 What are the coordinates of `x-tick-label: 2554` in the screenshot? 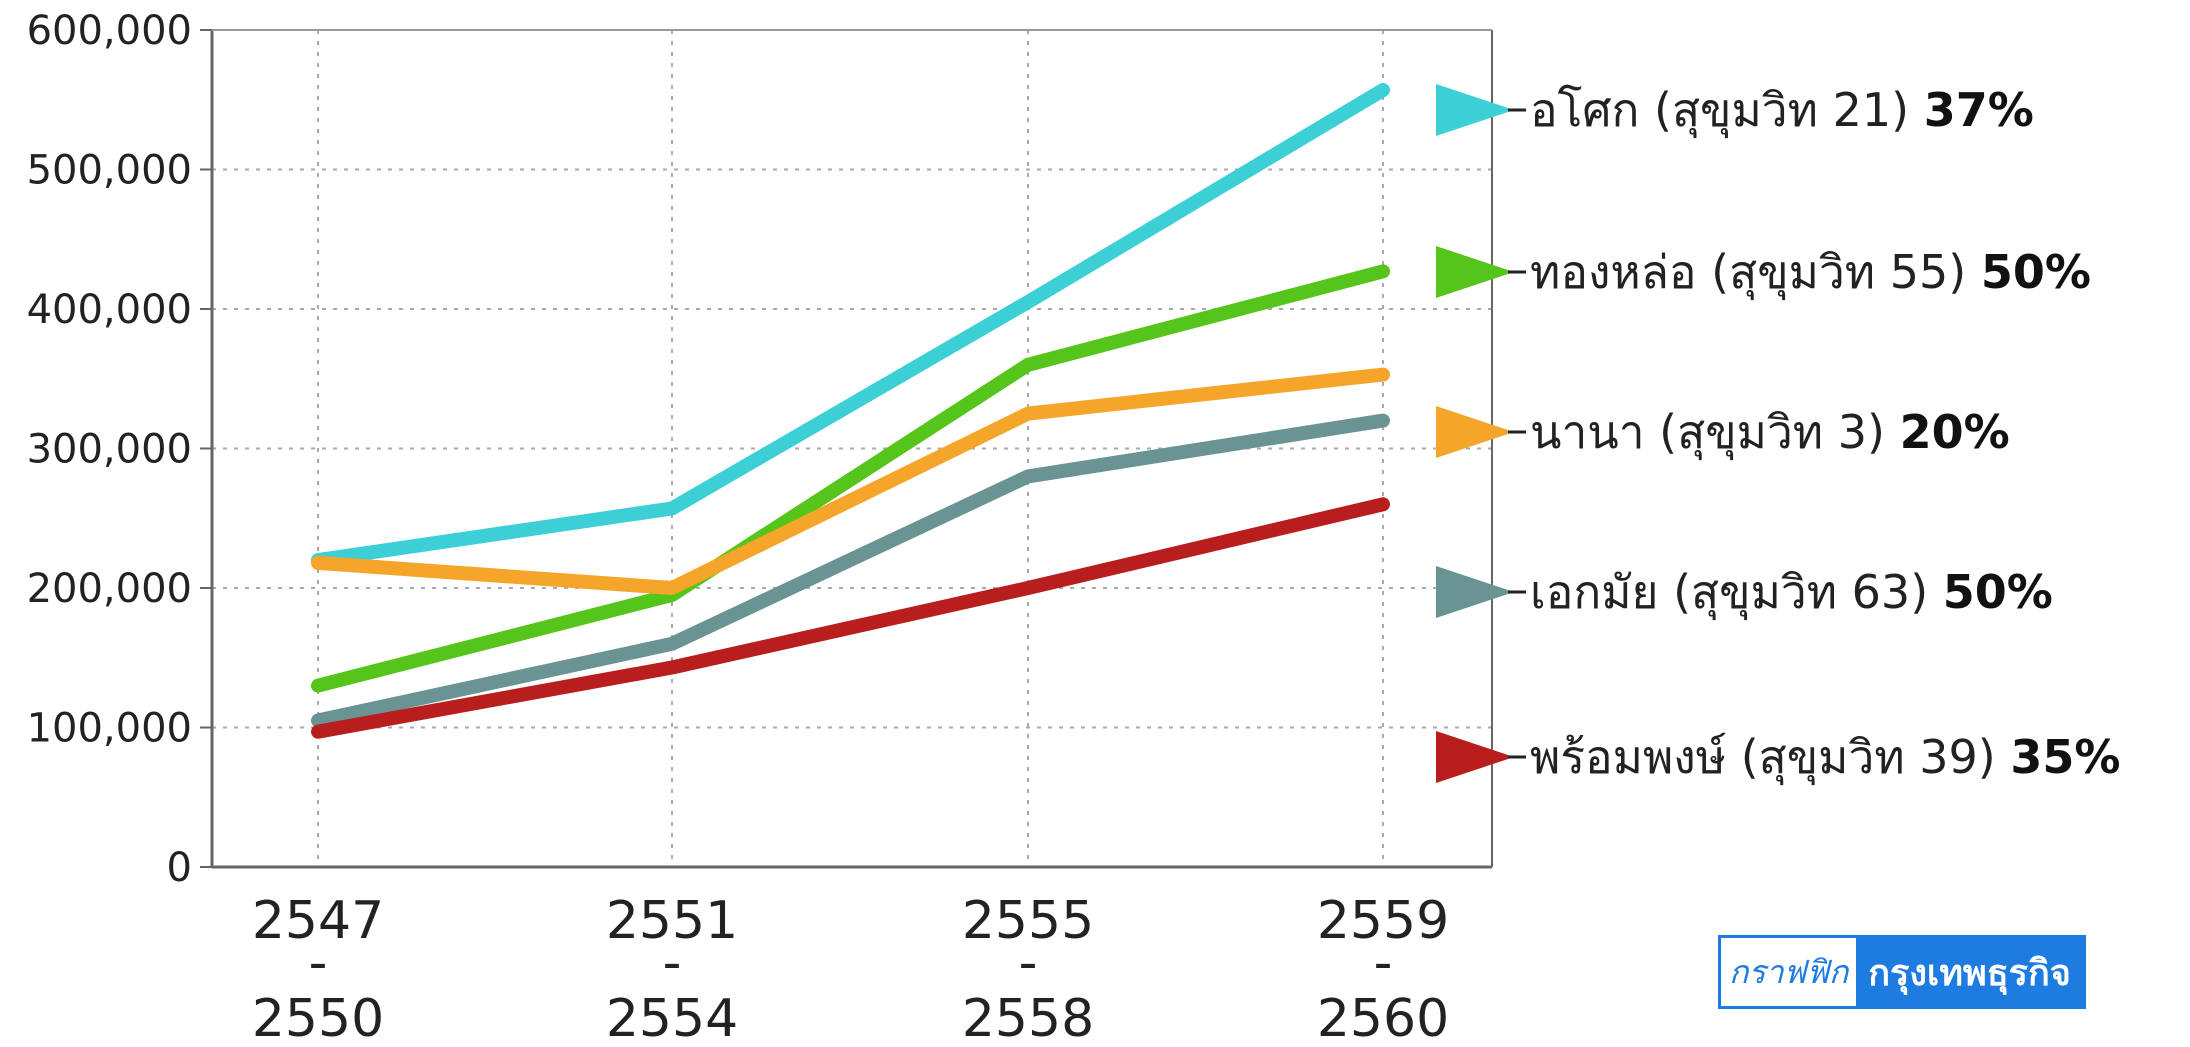 It's located at (672, 1018).